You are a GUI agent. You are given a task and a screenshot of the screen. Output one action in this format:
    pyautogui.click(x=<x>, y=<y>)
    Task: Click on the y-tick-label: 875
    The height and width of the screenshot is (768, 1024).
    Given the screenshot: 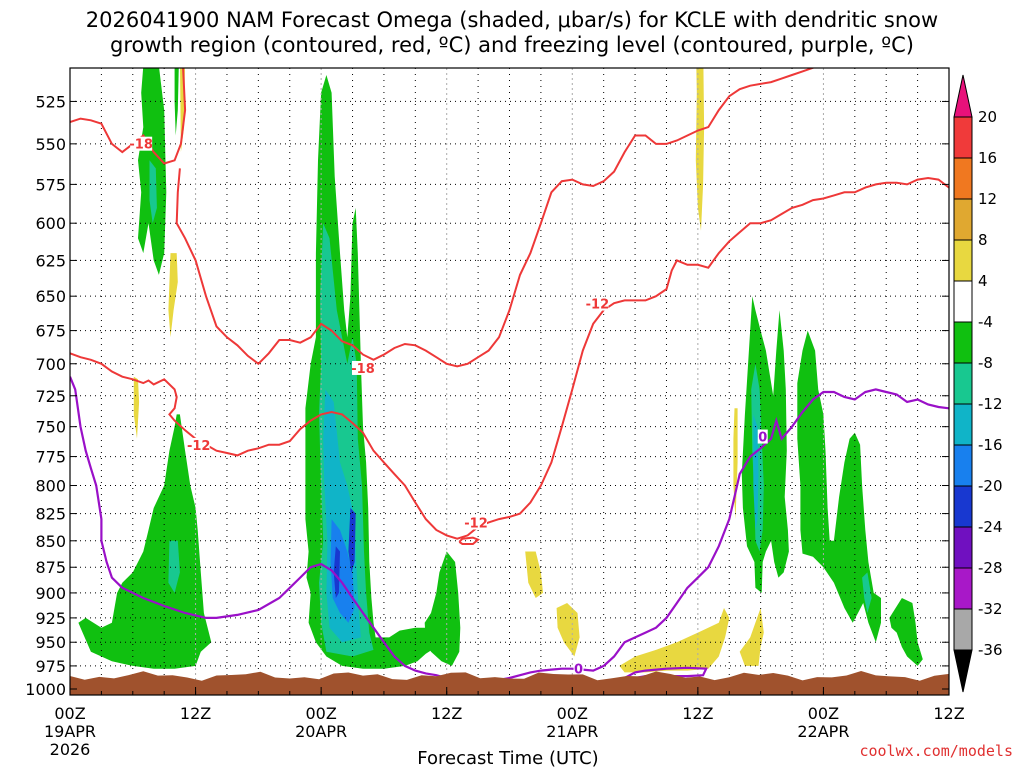 What is the action you would take?
    pyautogui.click(x=50, y=567)
    